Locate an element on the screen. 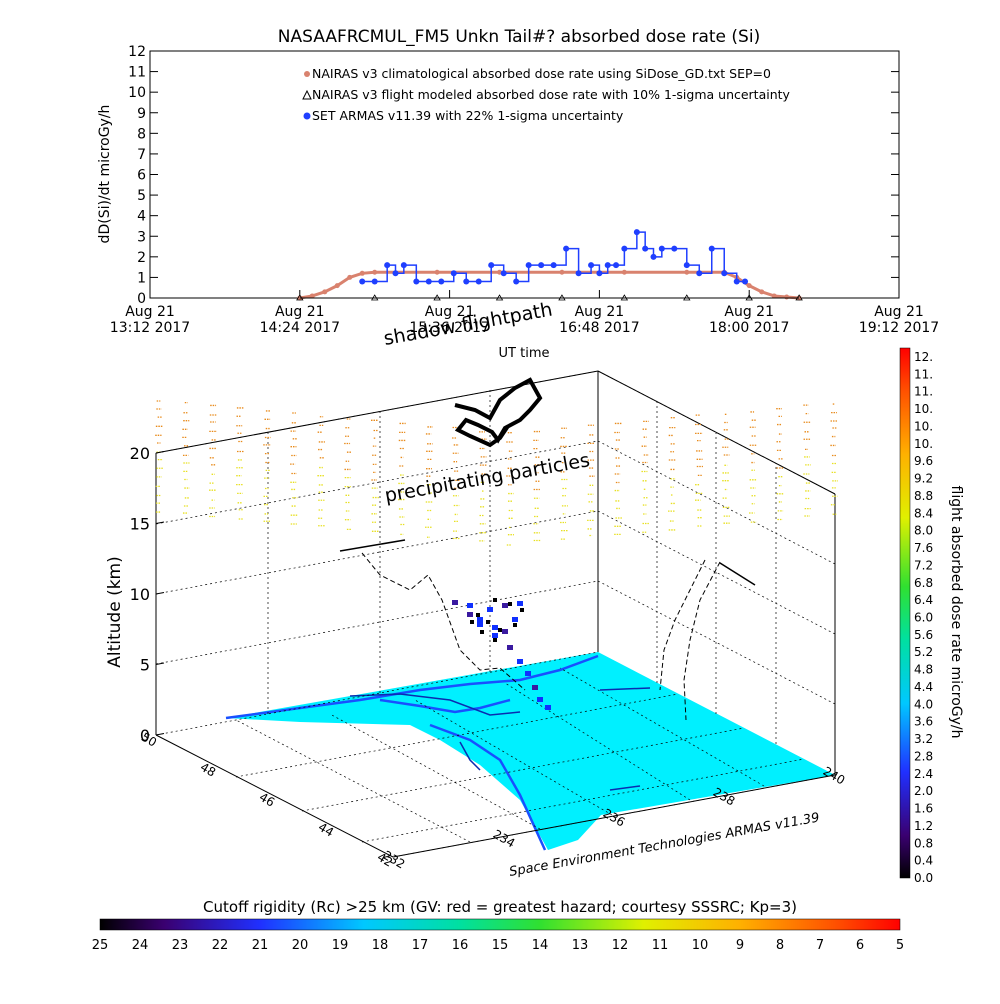 This screenshot has width=1000, height=1004. x-tick-time: 16:48 2017 is located at coordinates (599, 328).